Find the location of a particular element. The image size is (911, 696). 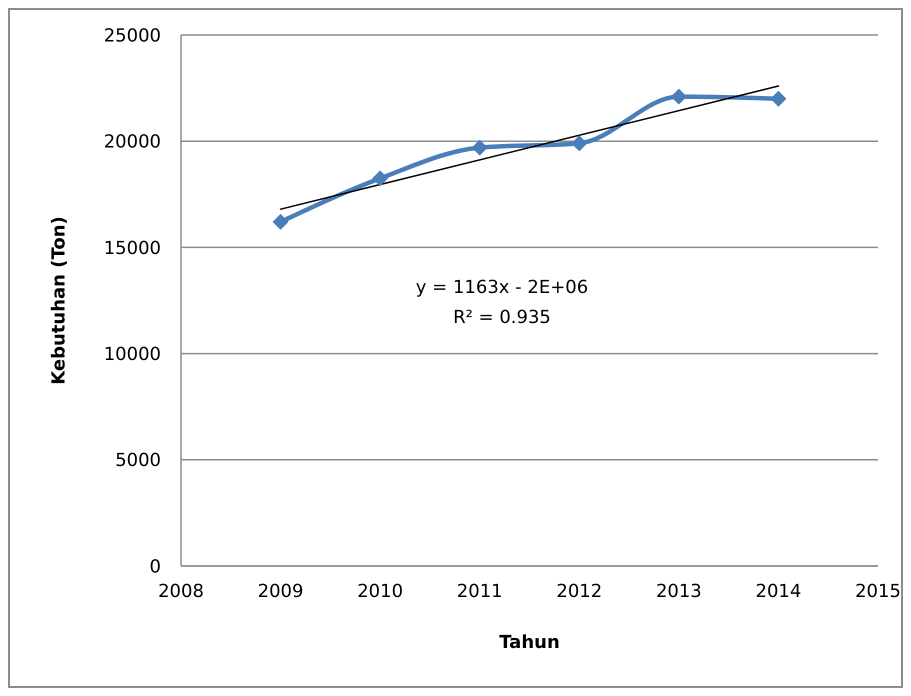

y-axis-title: Kebutuhan (Ton) is located at coordinates (59, 300).